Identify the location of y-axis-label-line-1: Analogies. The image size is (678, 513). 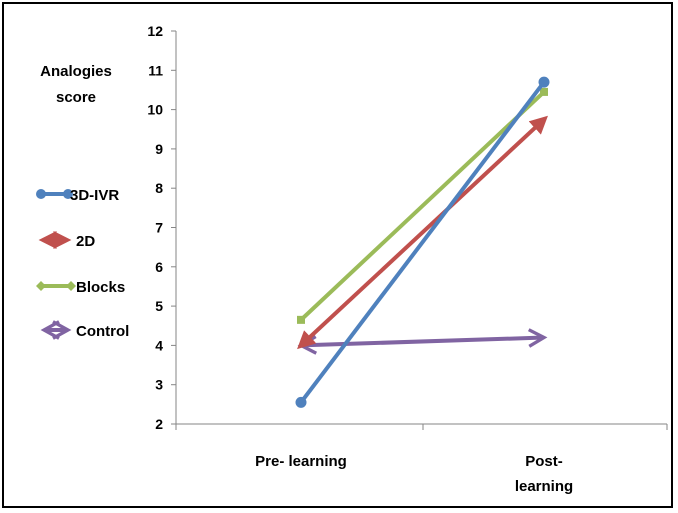
(76, 71).